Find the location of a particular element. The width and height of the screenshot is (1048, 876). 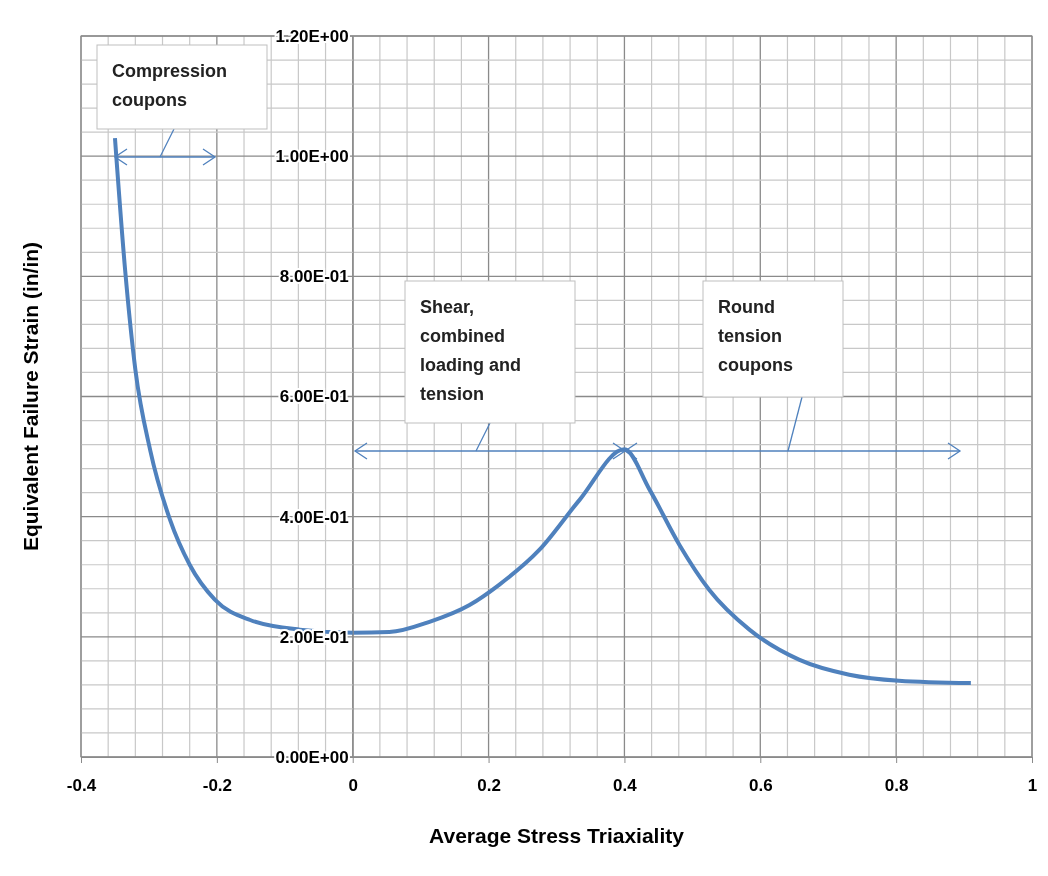

annotation: Shear, combined loading and tension is located at coordinates (470, 350).